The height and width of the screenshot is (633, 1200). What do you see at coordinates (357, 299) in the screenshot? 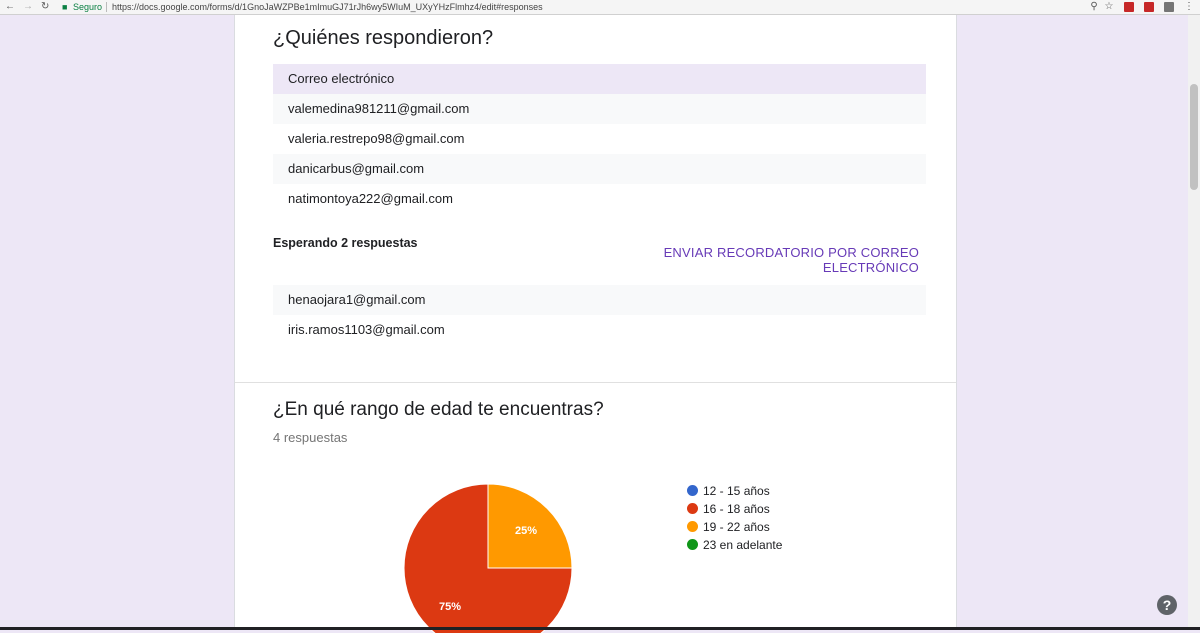
I see `pending-email: henaojara1@gmail.com` at bounding box center [357, 299].